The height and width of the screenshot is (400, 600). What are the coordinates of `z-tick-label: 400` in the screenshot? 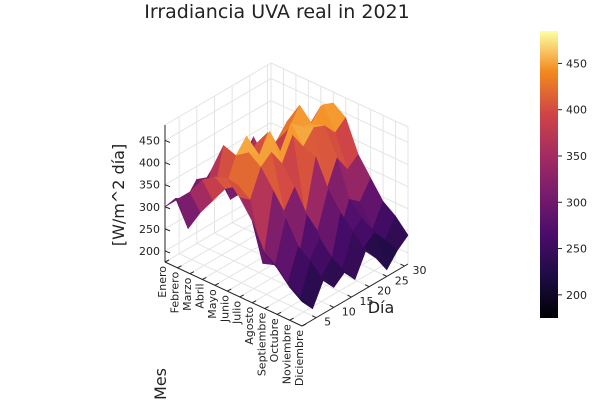 It's located at (149, 163).